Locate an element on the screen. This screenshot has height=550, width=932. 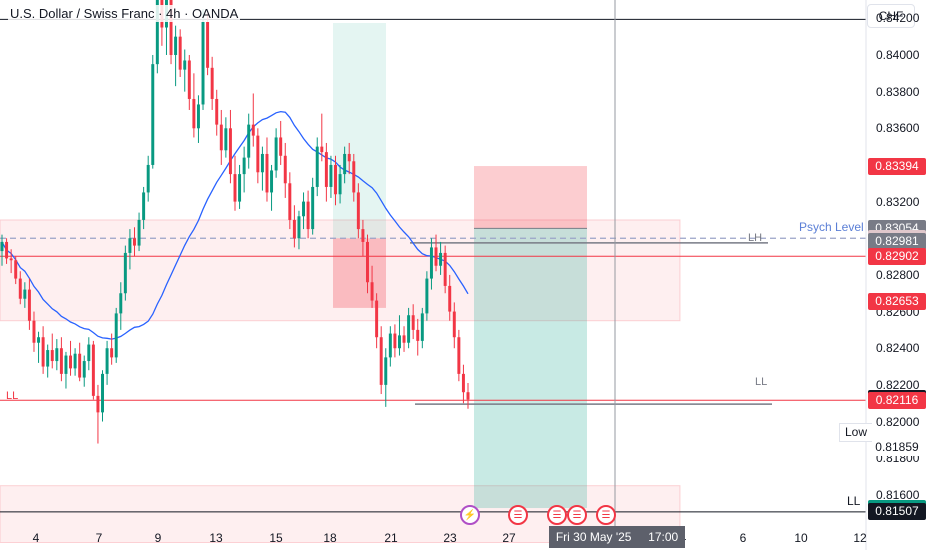
price-tick-label: 0.82000 is located at coordinates (898, 421).